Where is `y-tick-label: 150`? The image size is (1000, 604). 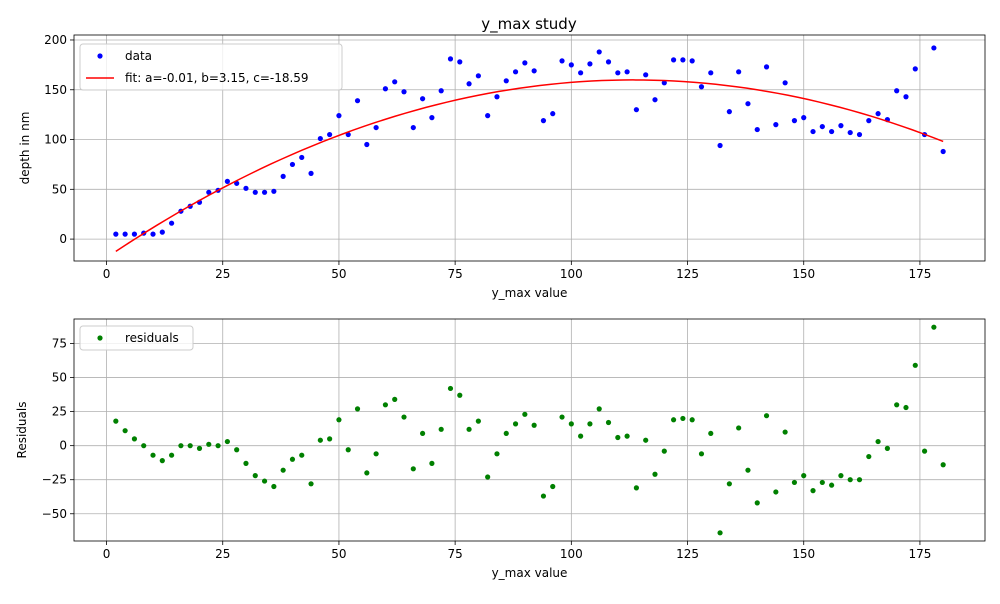
y-tick-label: 150 is located at coordinates (55, 90).